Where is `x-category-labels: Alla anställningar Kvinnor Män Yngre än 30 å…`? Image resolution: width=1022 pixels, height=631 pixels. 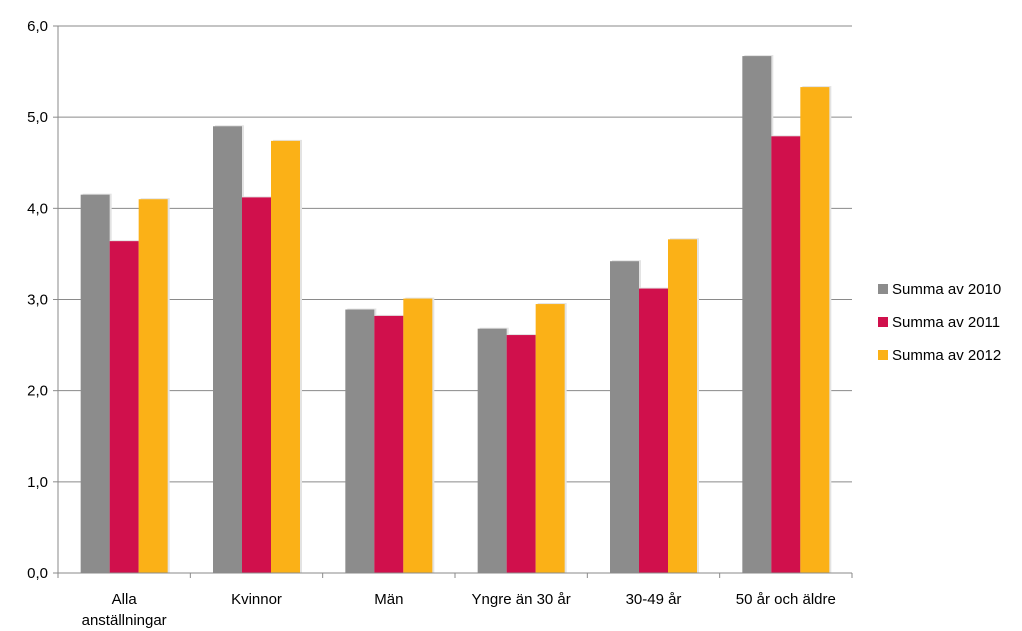
x-category-labels: Alla anställningar Kvinnor Män Yngre än 30 å… is located at coordinates (459, 610).